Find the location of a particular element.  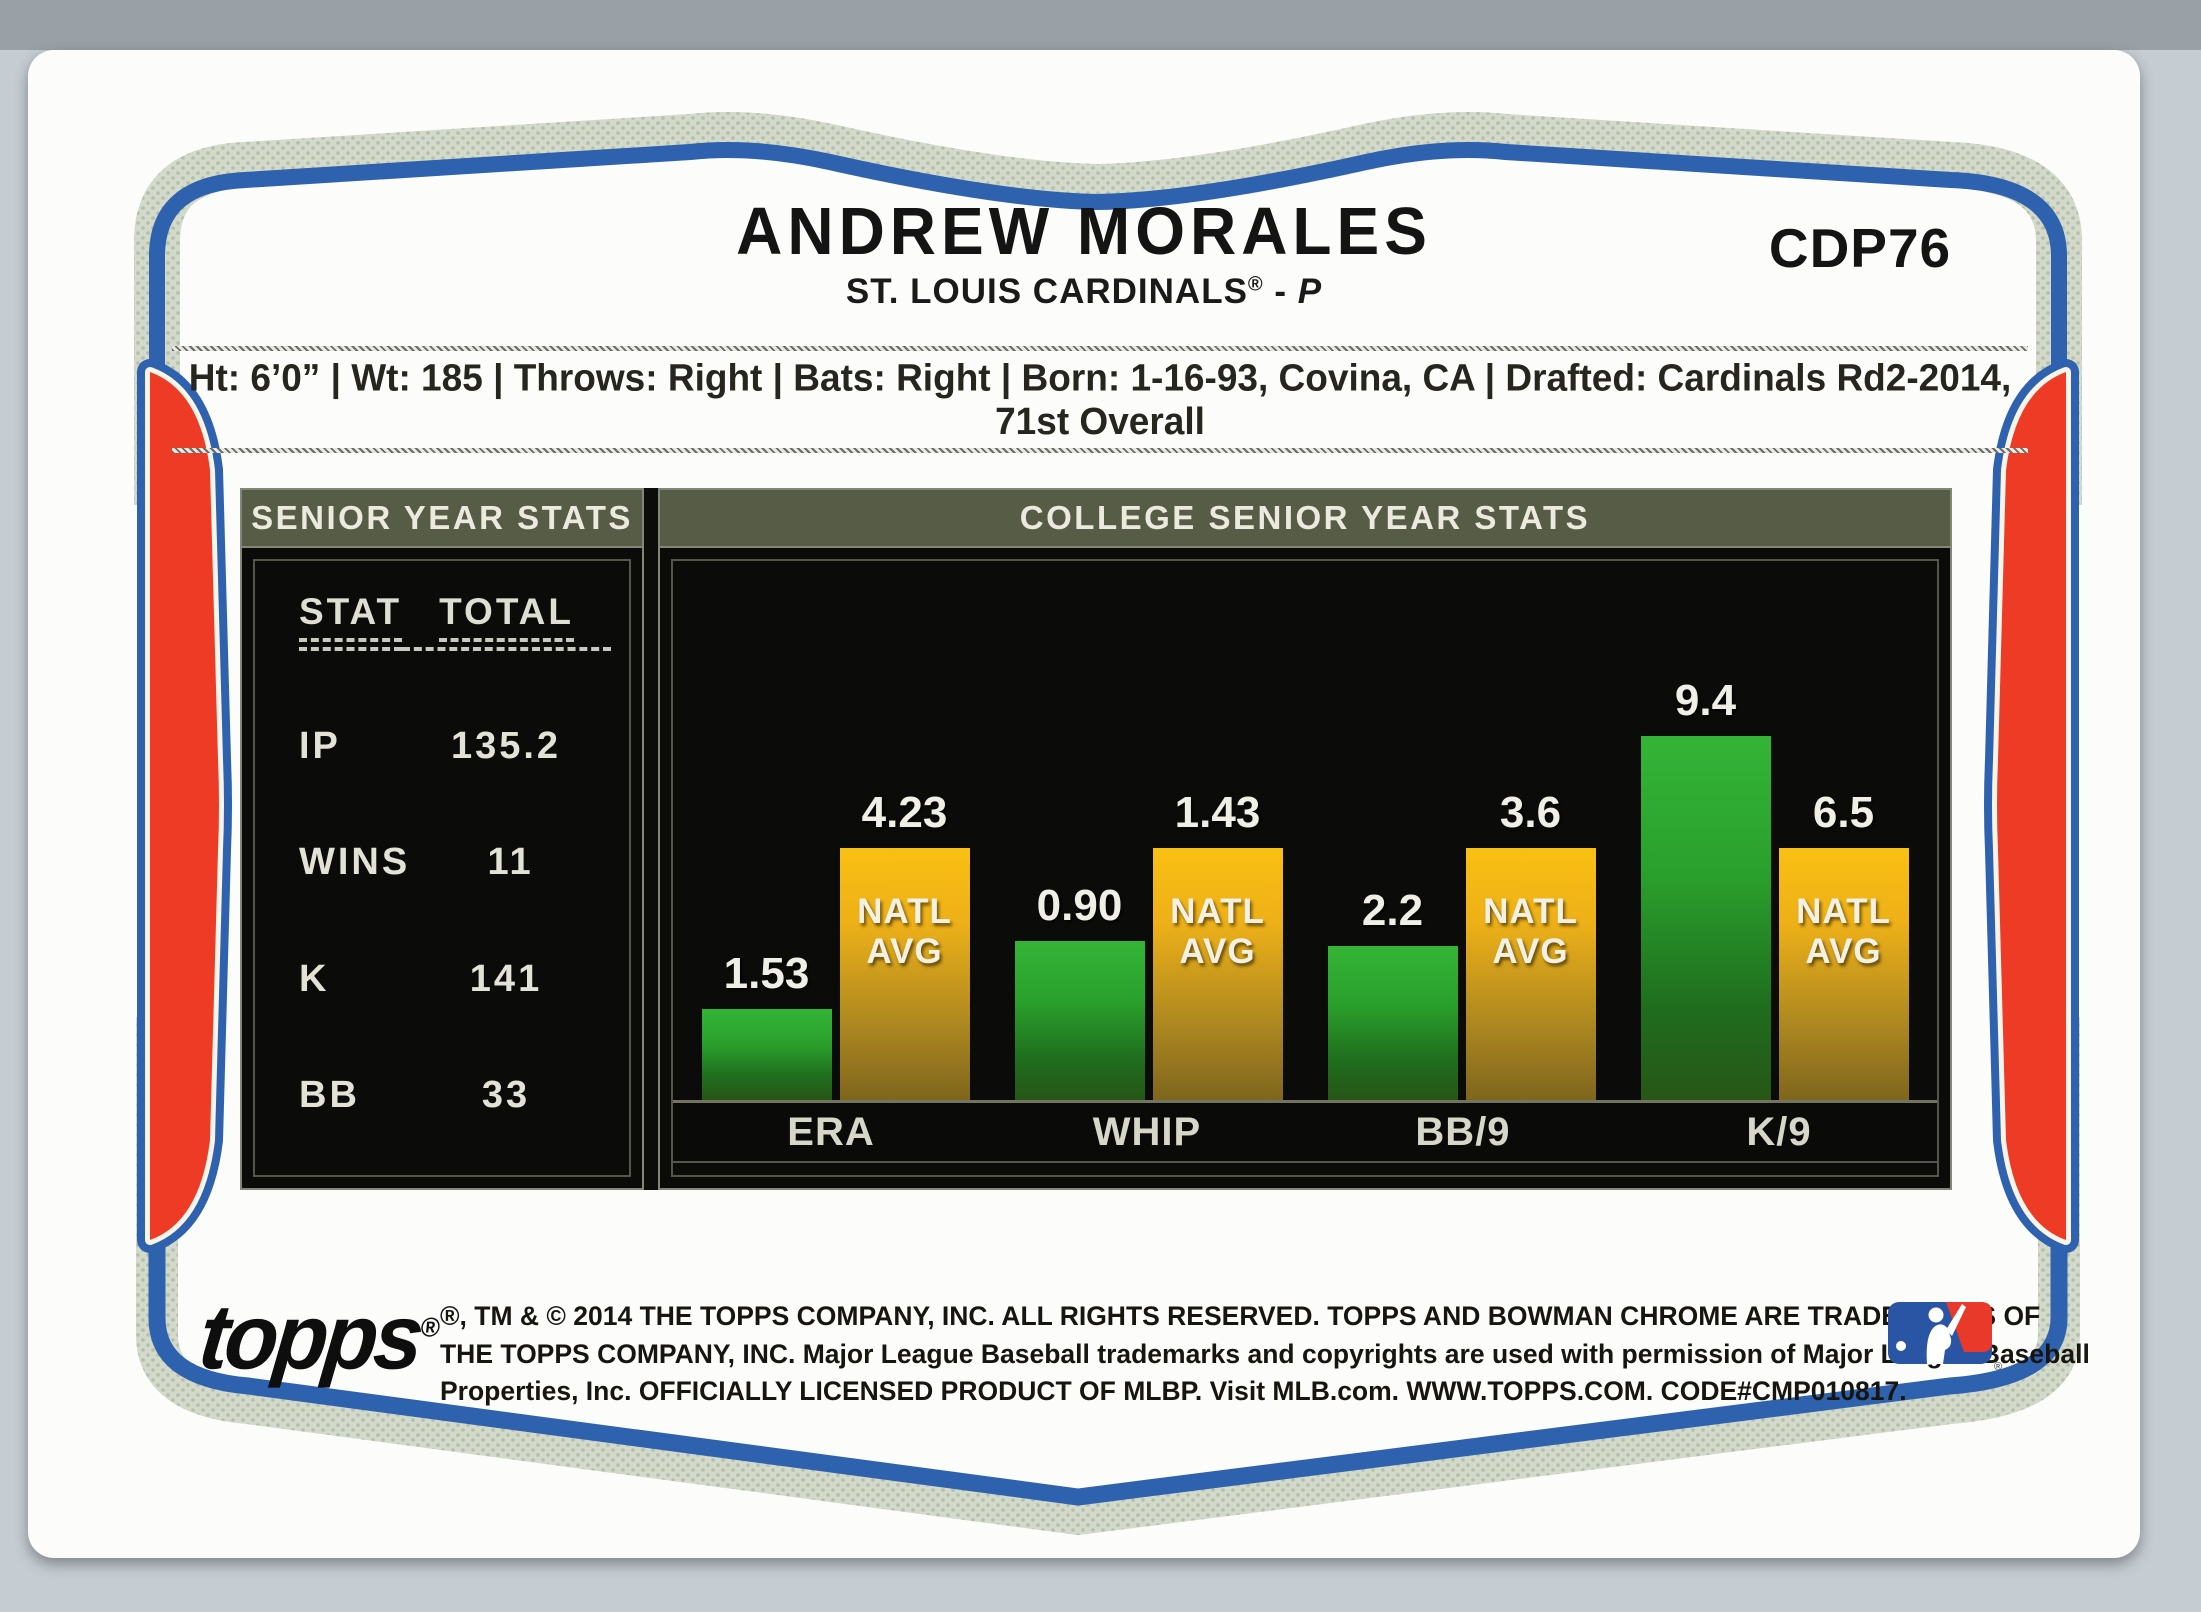

stats-col-stat: STAT is located at coordinates (351, 616).